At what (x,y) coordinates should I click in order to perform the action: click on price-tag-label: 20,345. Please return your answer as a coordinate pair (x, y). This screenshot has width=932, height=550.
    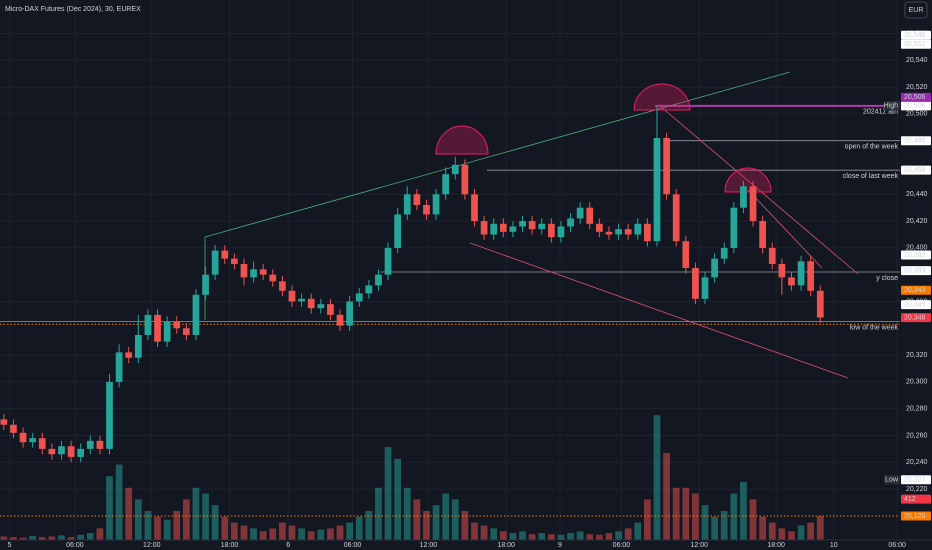
    Looking at the image, I should click on (915, 304).